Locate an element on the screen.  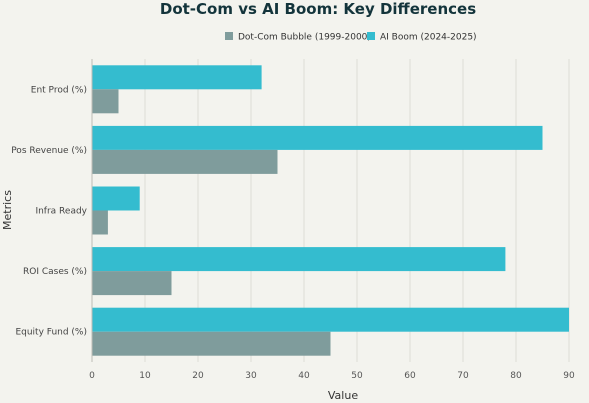
x-tick-label: 0 is located at coordinates (92, 376).